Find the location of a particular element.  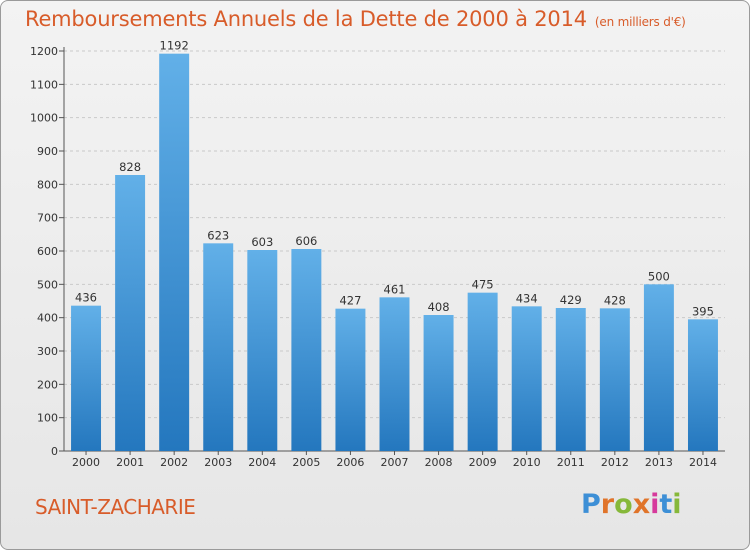

y-tick-label: 1100 is located at coordinates (44, 84).